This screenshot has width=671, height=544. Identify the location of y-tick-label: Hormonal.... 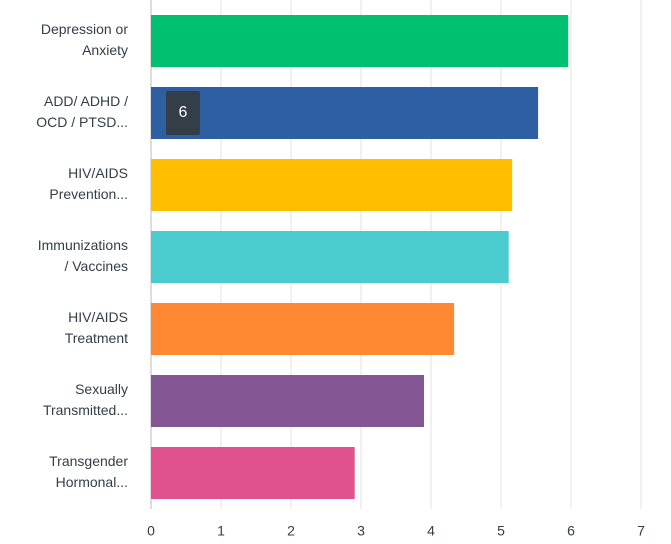
(92, 482).